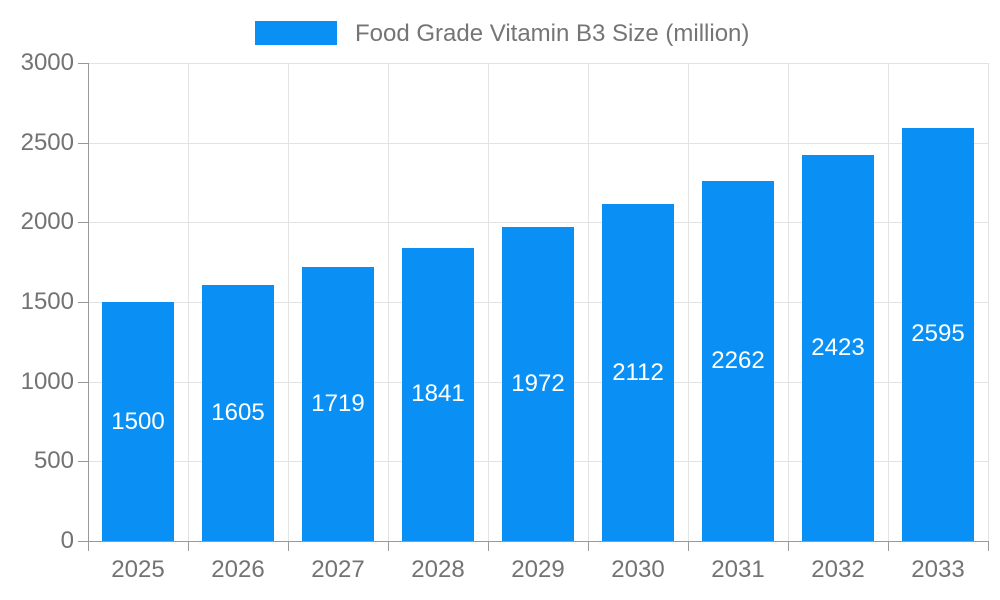 This screenshot has height=600, width=1000. What do you see at coordinates (538, 569) in the screenshot?
I see `x-axis-label: 2029` at bounding box center [538, 569].